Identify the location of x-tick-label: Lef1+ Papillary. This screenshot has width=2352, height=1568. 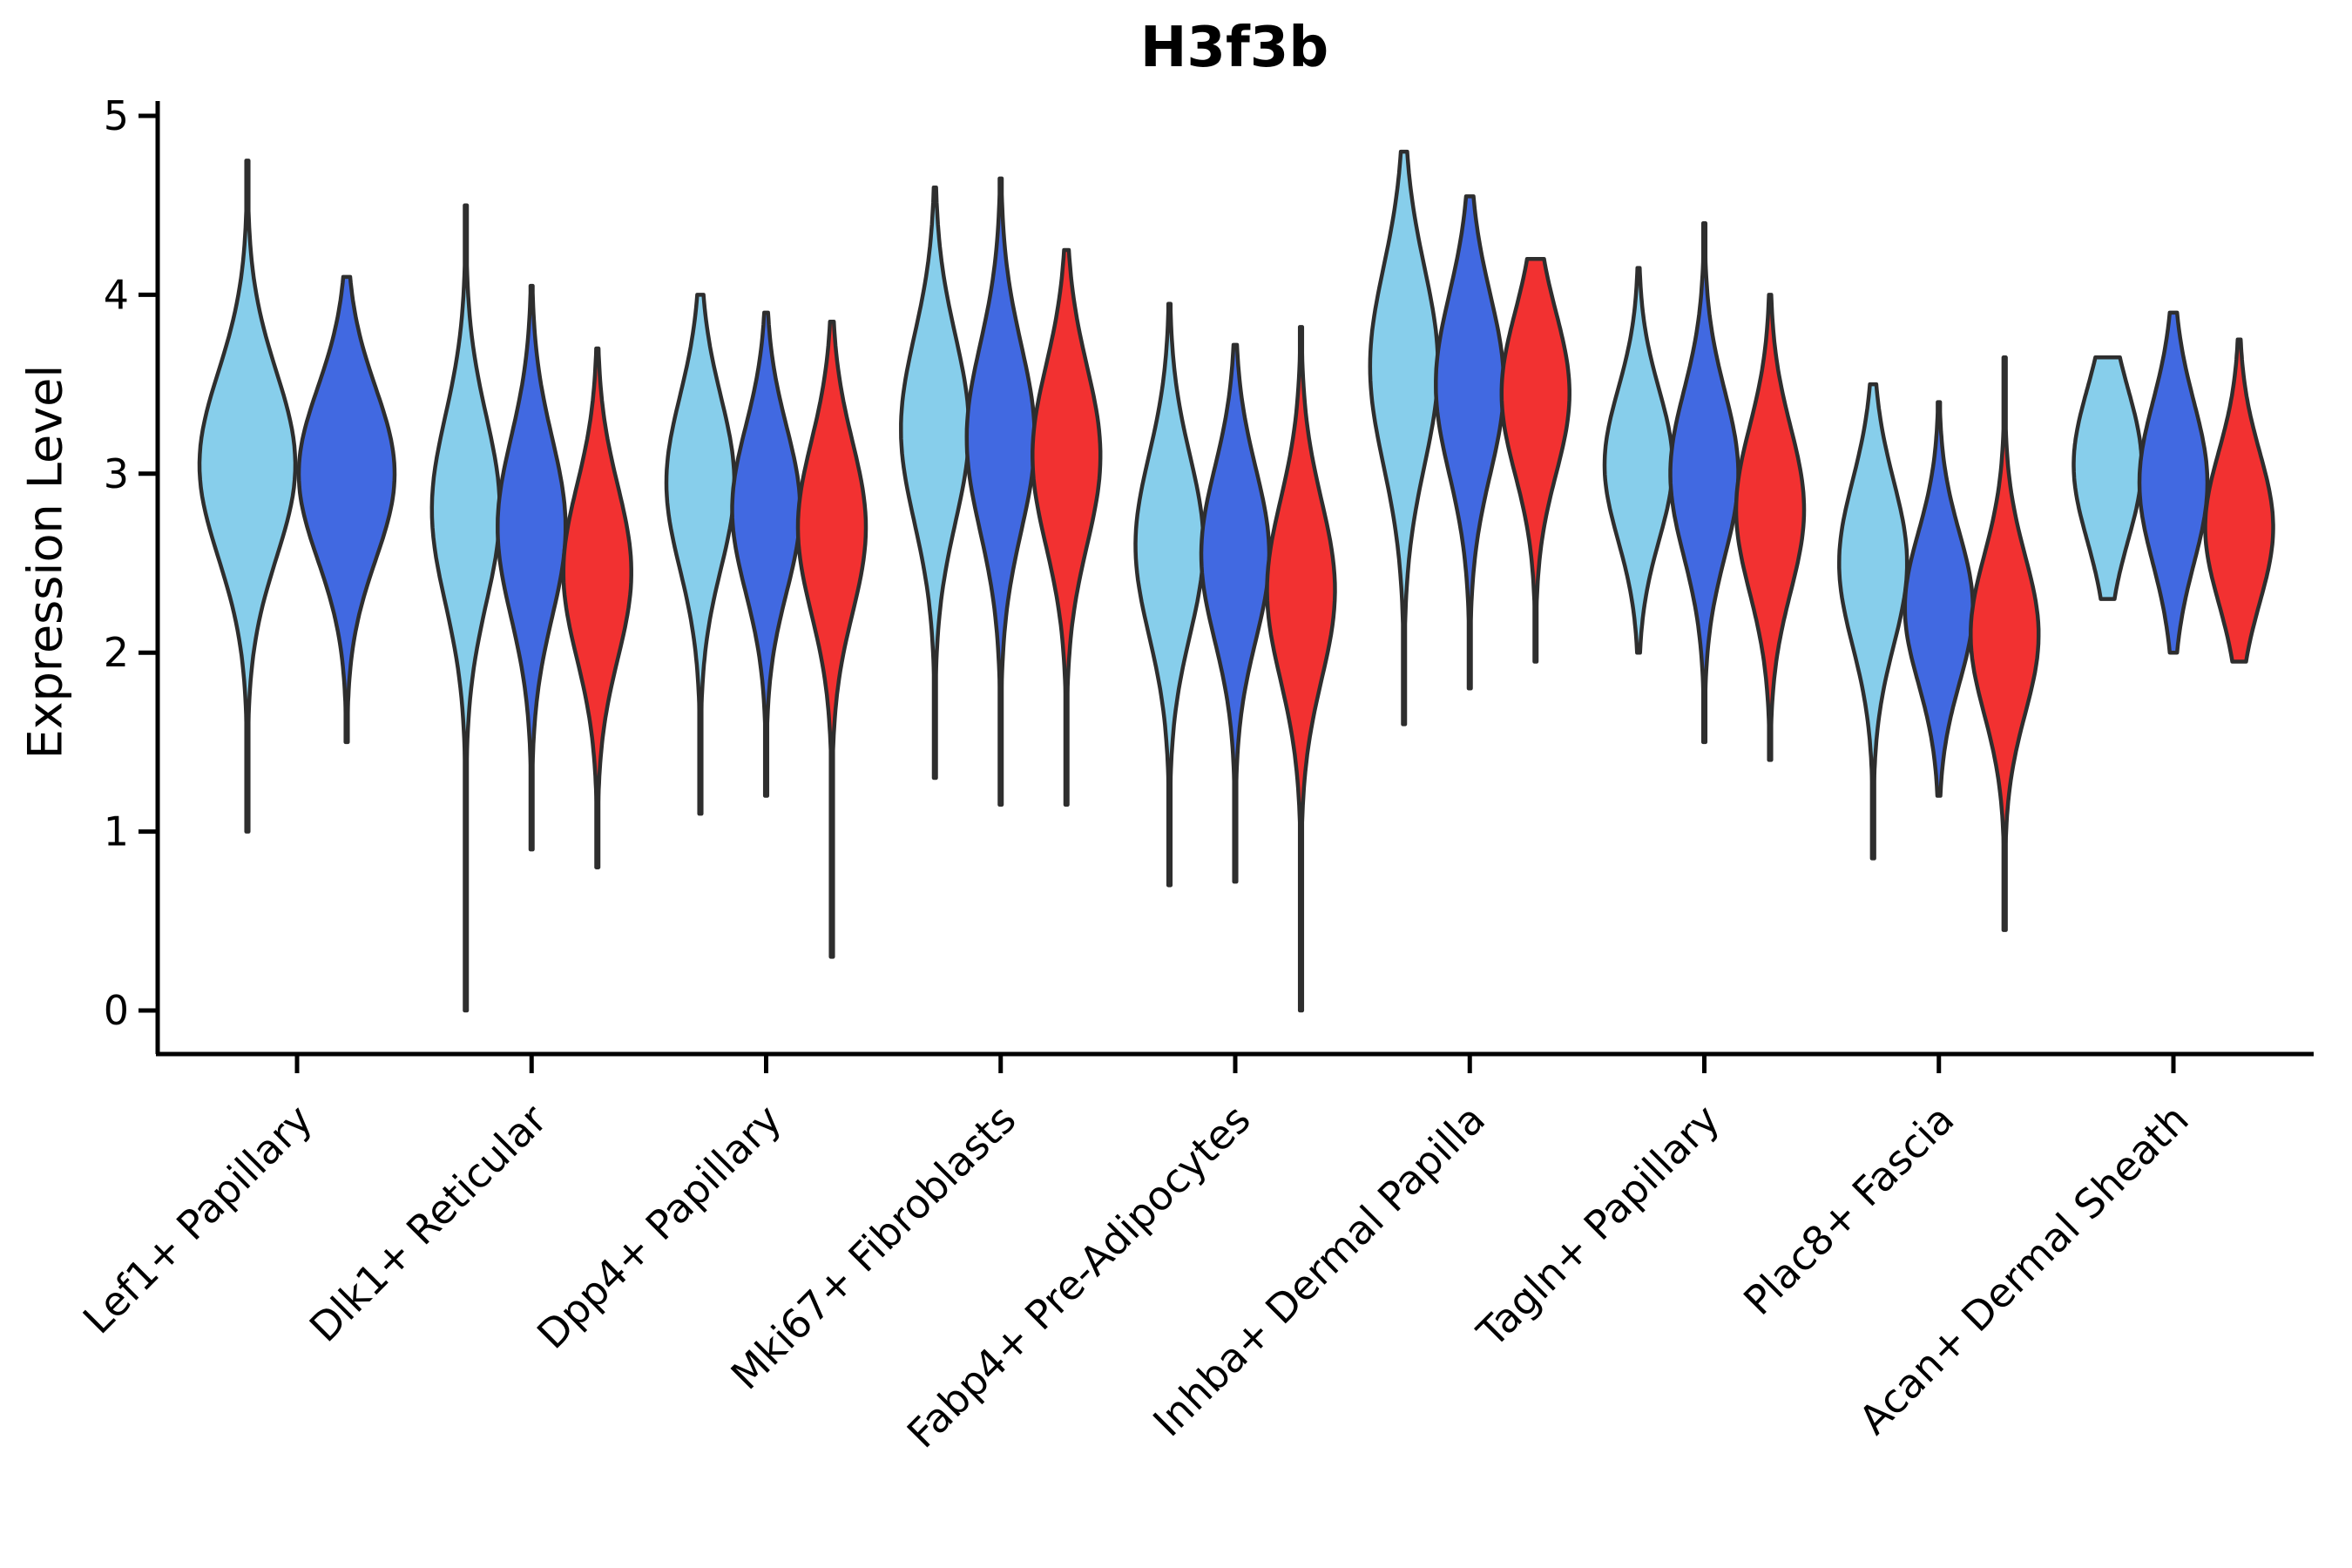
(198, 1219).